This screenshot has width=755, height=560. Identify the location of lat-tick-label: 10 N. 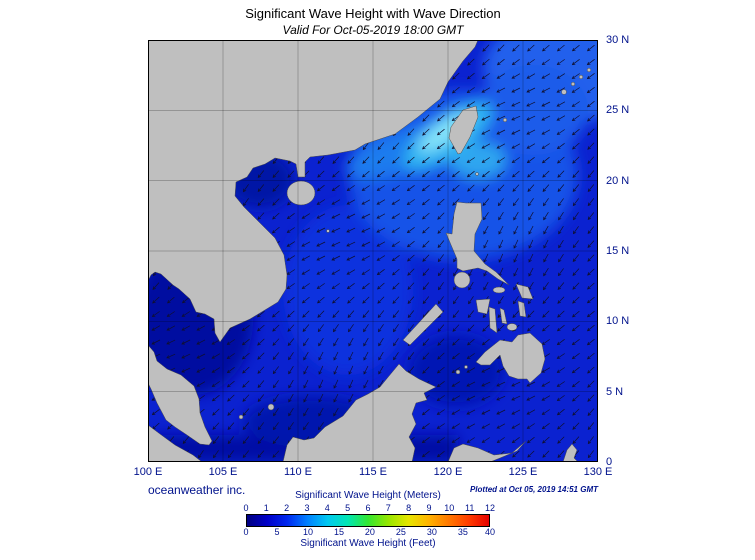
(618, 321).